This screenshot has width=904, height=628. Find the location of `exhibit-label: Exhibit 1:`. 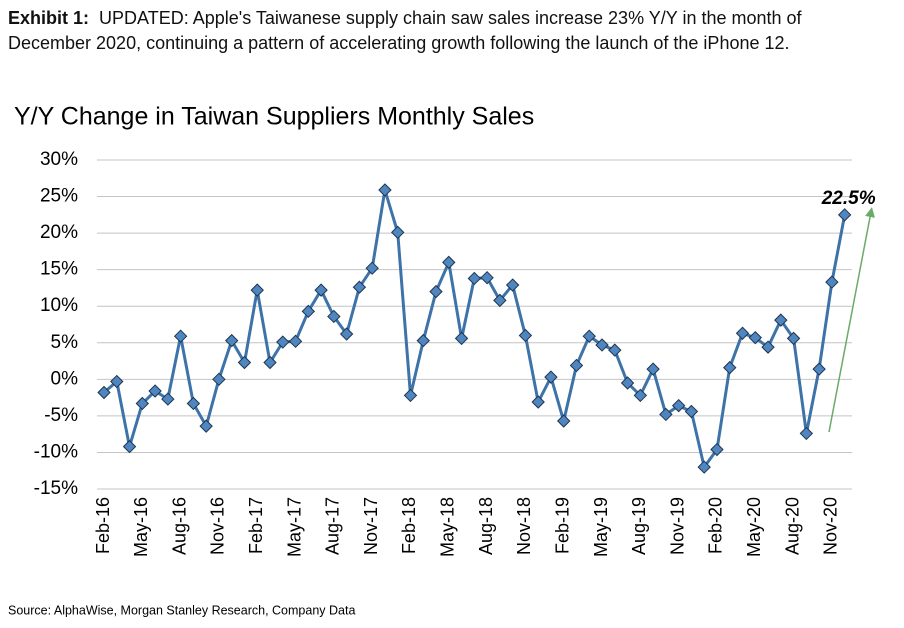

exhibit-label: Exhibit 1: is located at coordinates (49, 18).